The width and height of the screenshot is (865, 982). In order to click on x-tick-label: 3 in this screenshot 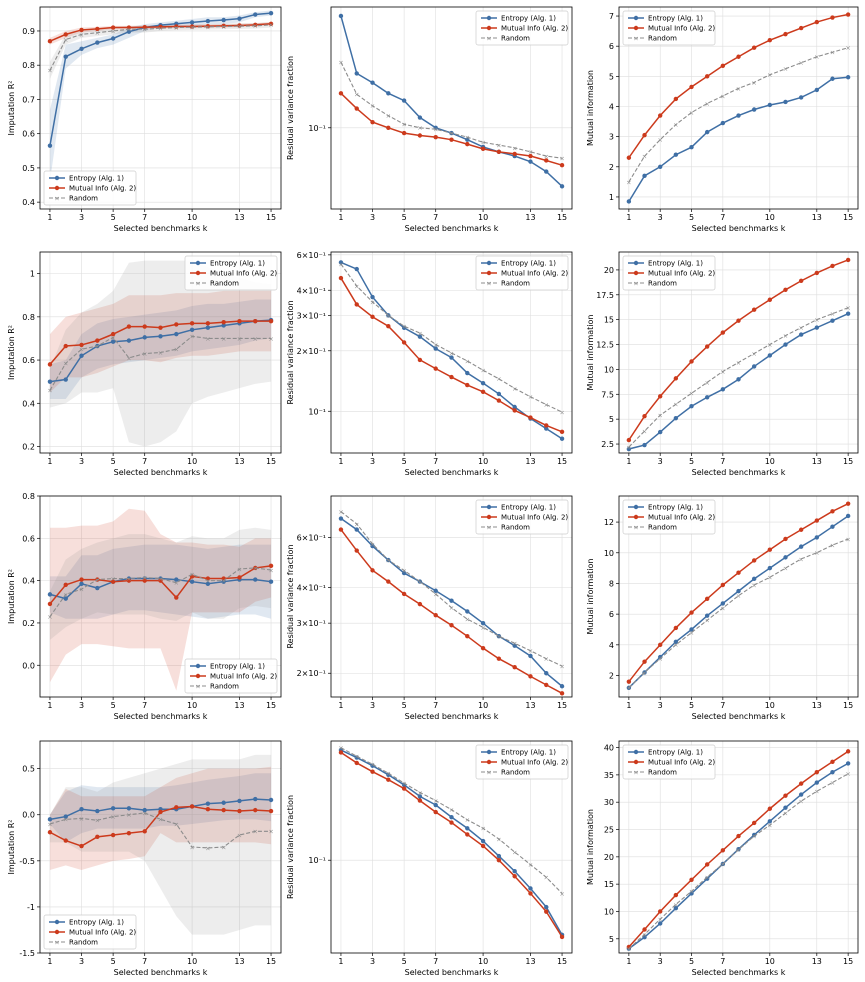, I will do `click(660, 461)`.